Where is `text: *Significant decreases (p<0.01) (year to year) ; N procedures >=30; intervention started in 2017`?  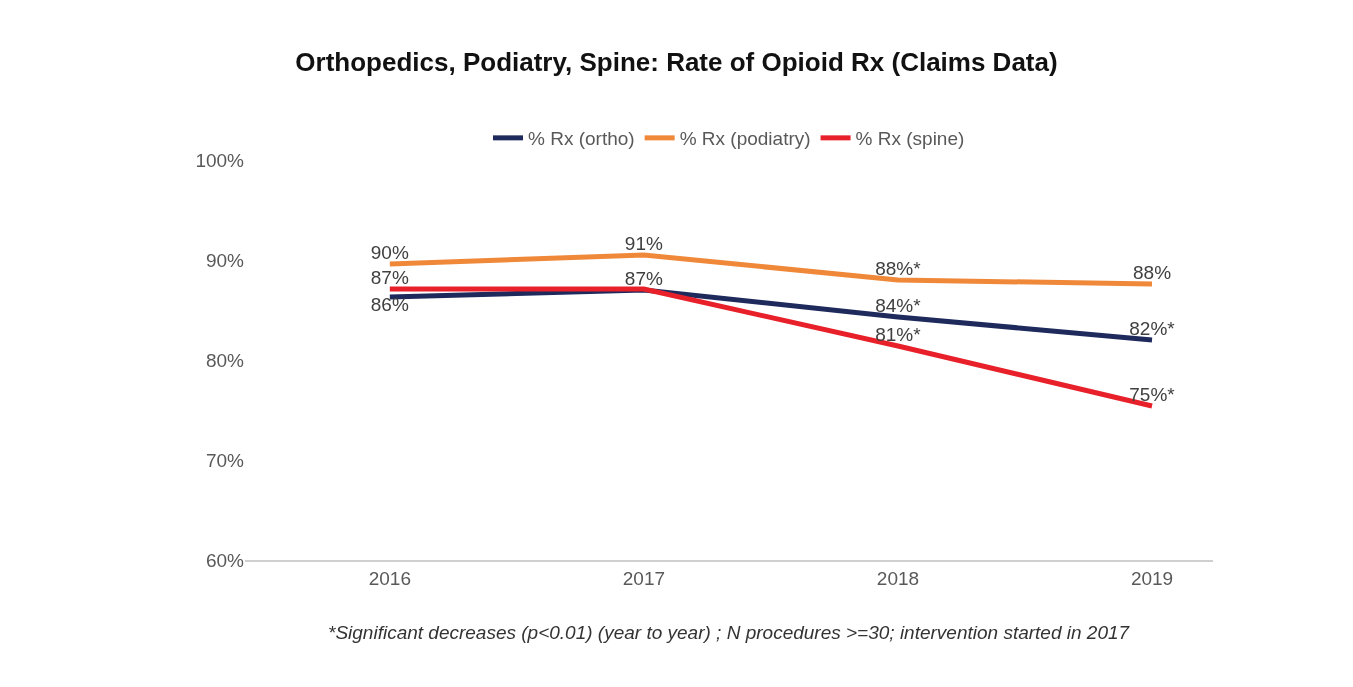
text: *Significant decreases (p<0.01) (year to year) ; N procedures >=30; intervention started in 2017 is located at coordinates (729, 632).